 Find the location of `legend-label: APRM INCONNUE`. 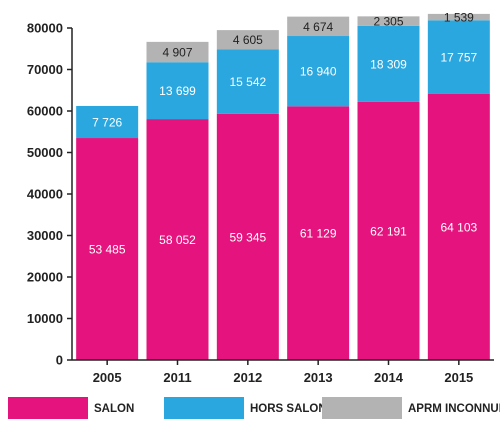

legend-label: APRM INCONNUE is located at coordinates (454, 409).